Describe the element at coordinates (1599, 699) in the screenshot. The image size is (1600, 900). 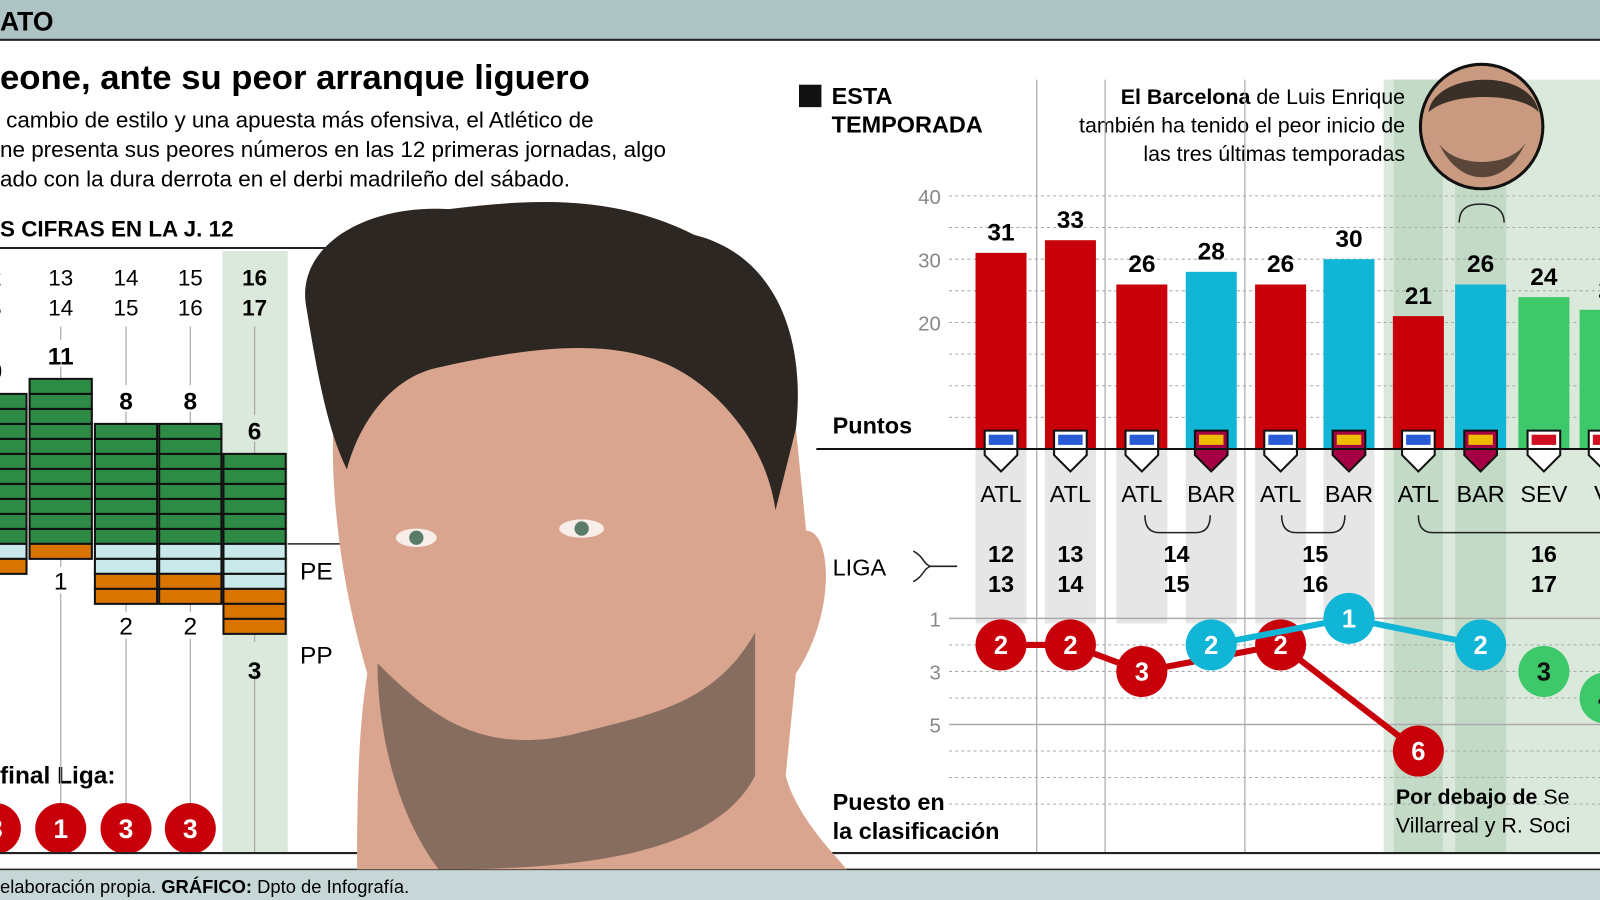
I see `position-value: 4` at that location.